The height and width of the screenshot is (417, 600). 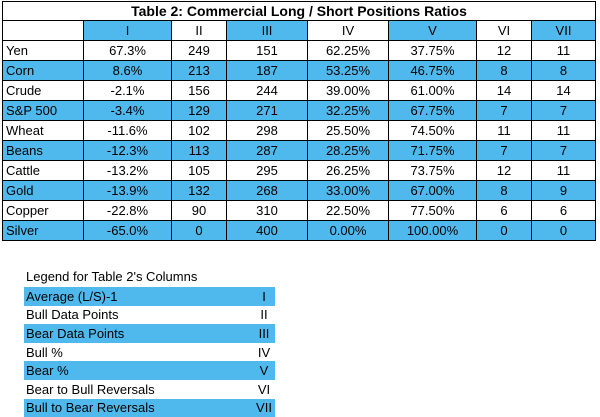 What do you see at coordinates (264, 315) in the screenshot?
I see `legend-item-code: II` at bounding box center [264, 315].